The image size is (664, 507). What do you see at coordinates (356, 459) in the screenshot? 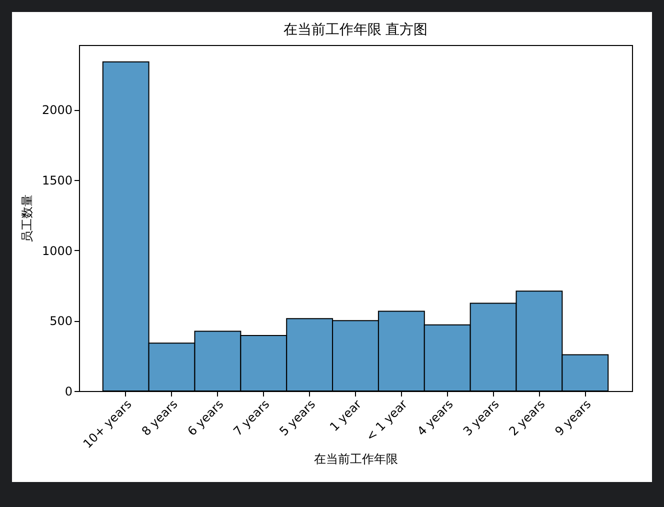
I see `x-axis-title: 在当前工作年限` at bounding box center [356, 459].